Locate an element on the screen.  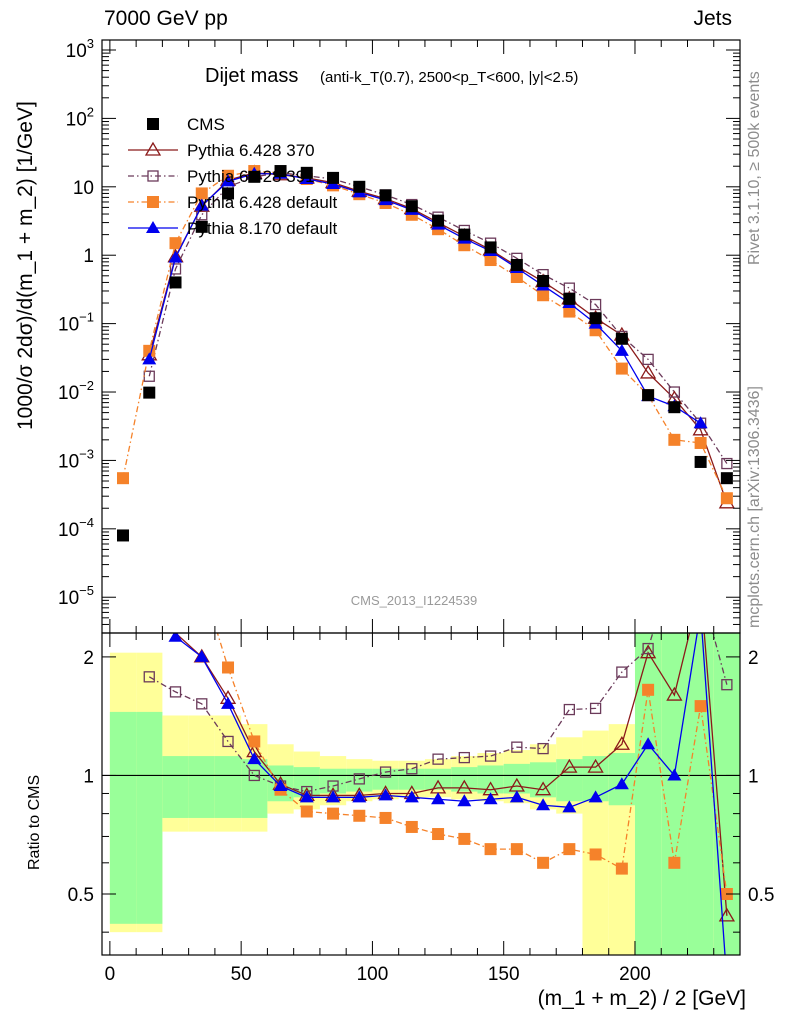
y-tick-label: 10⁻⁴ is located at coordinates (76, 528).